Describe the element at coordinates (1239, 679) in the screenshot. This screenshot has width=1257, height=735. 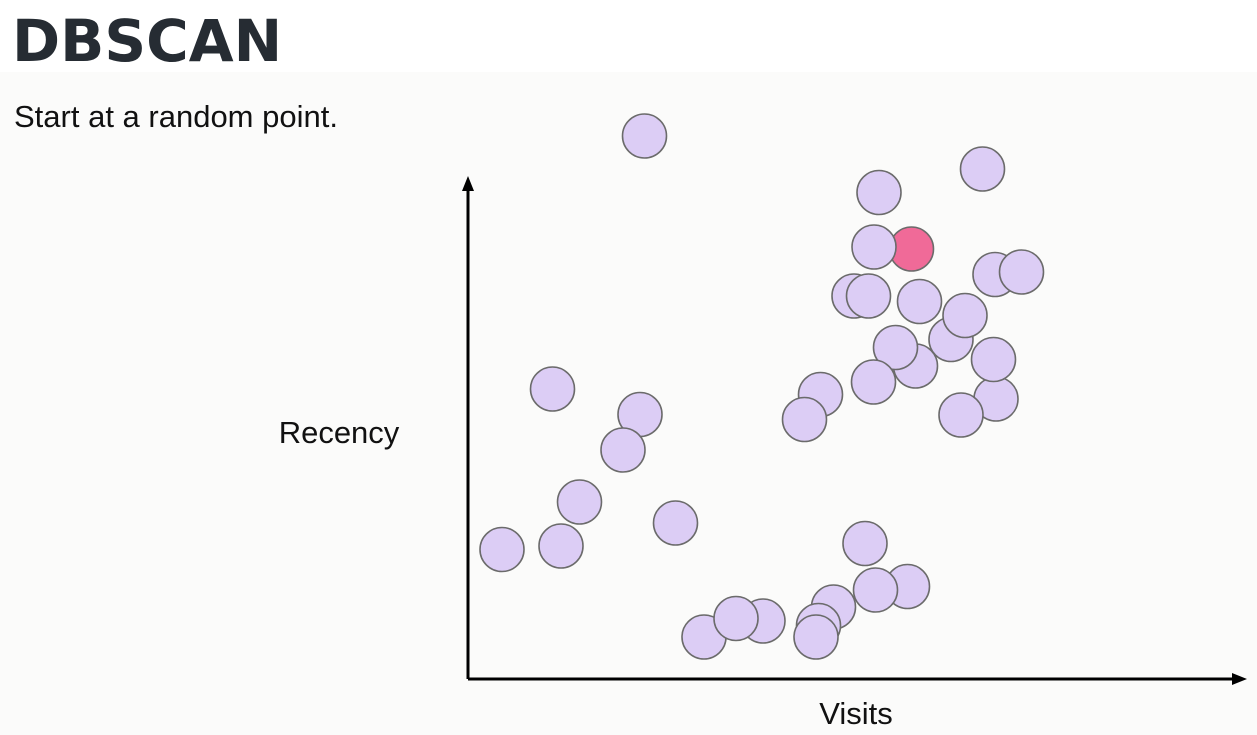
I see `x-axis-arrowhead` at that location.